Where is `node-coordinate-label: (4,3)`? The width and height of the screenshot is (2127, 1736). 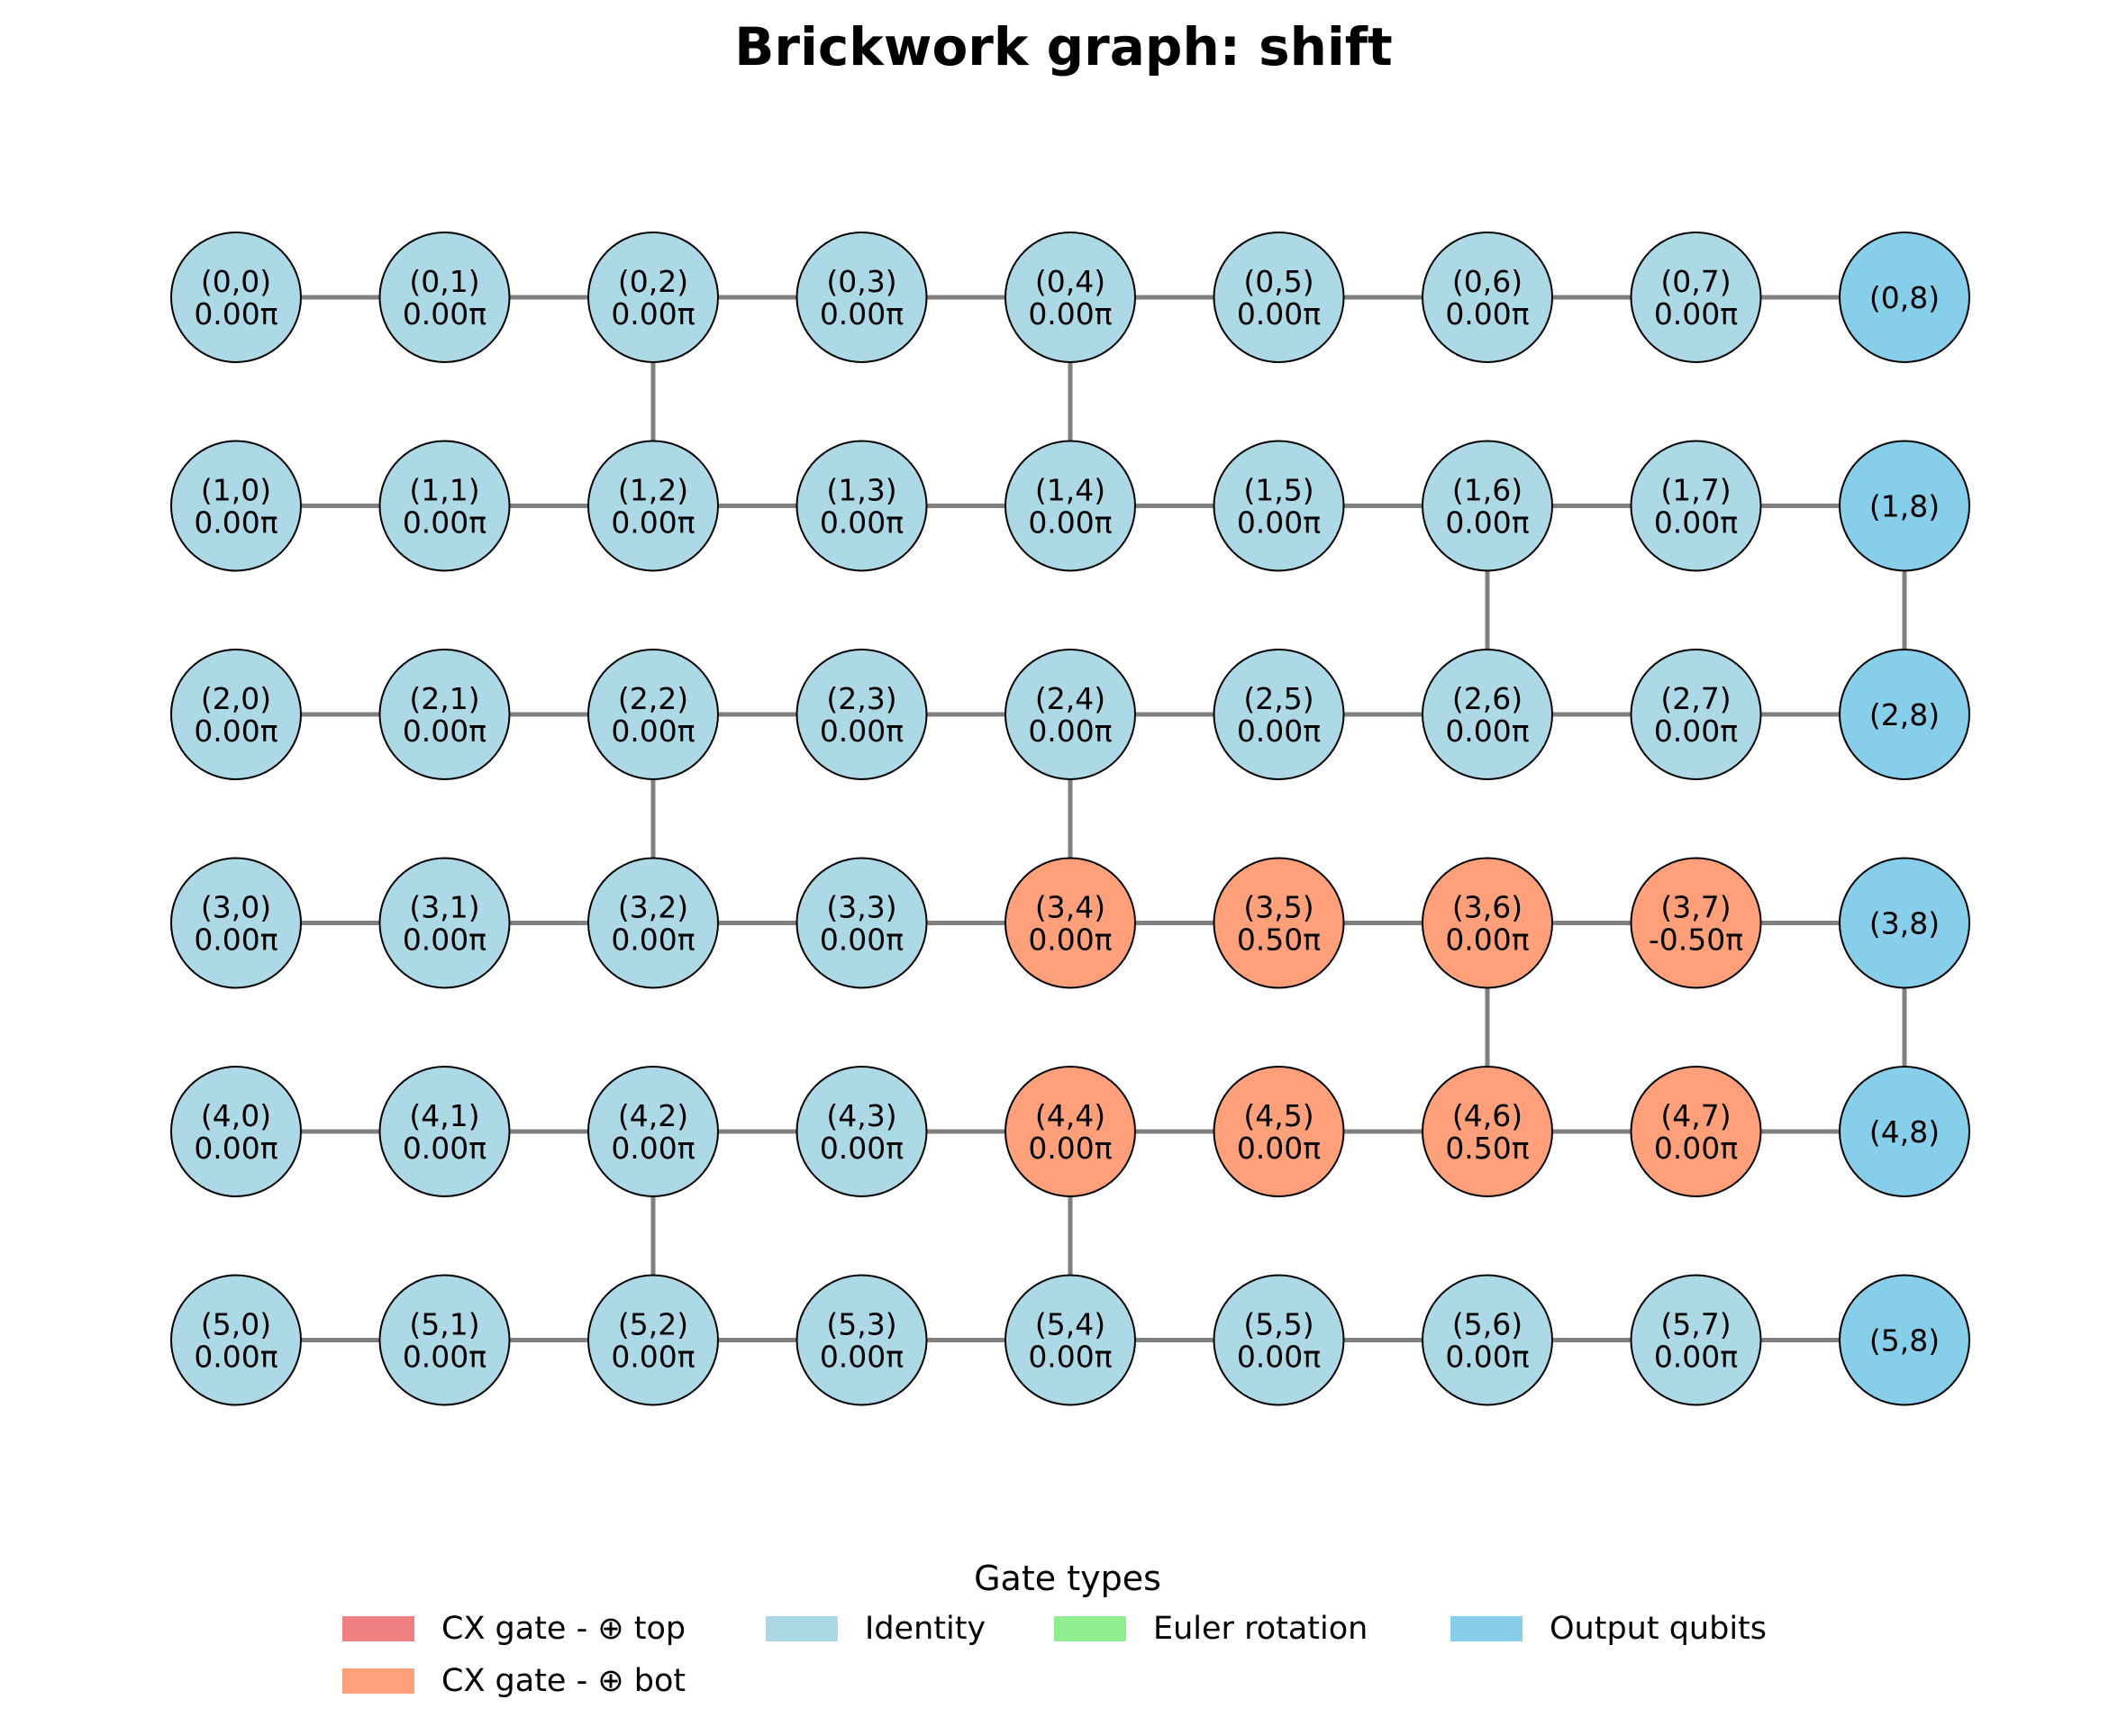 node-coordinate-label: (4,3) is located at coordinates (861, 1115).